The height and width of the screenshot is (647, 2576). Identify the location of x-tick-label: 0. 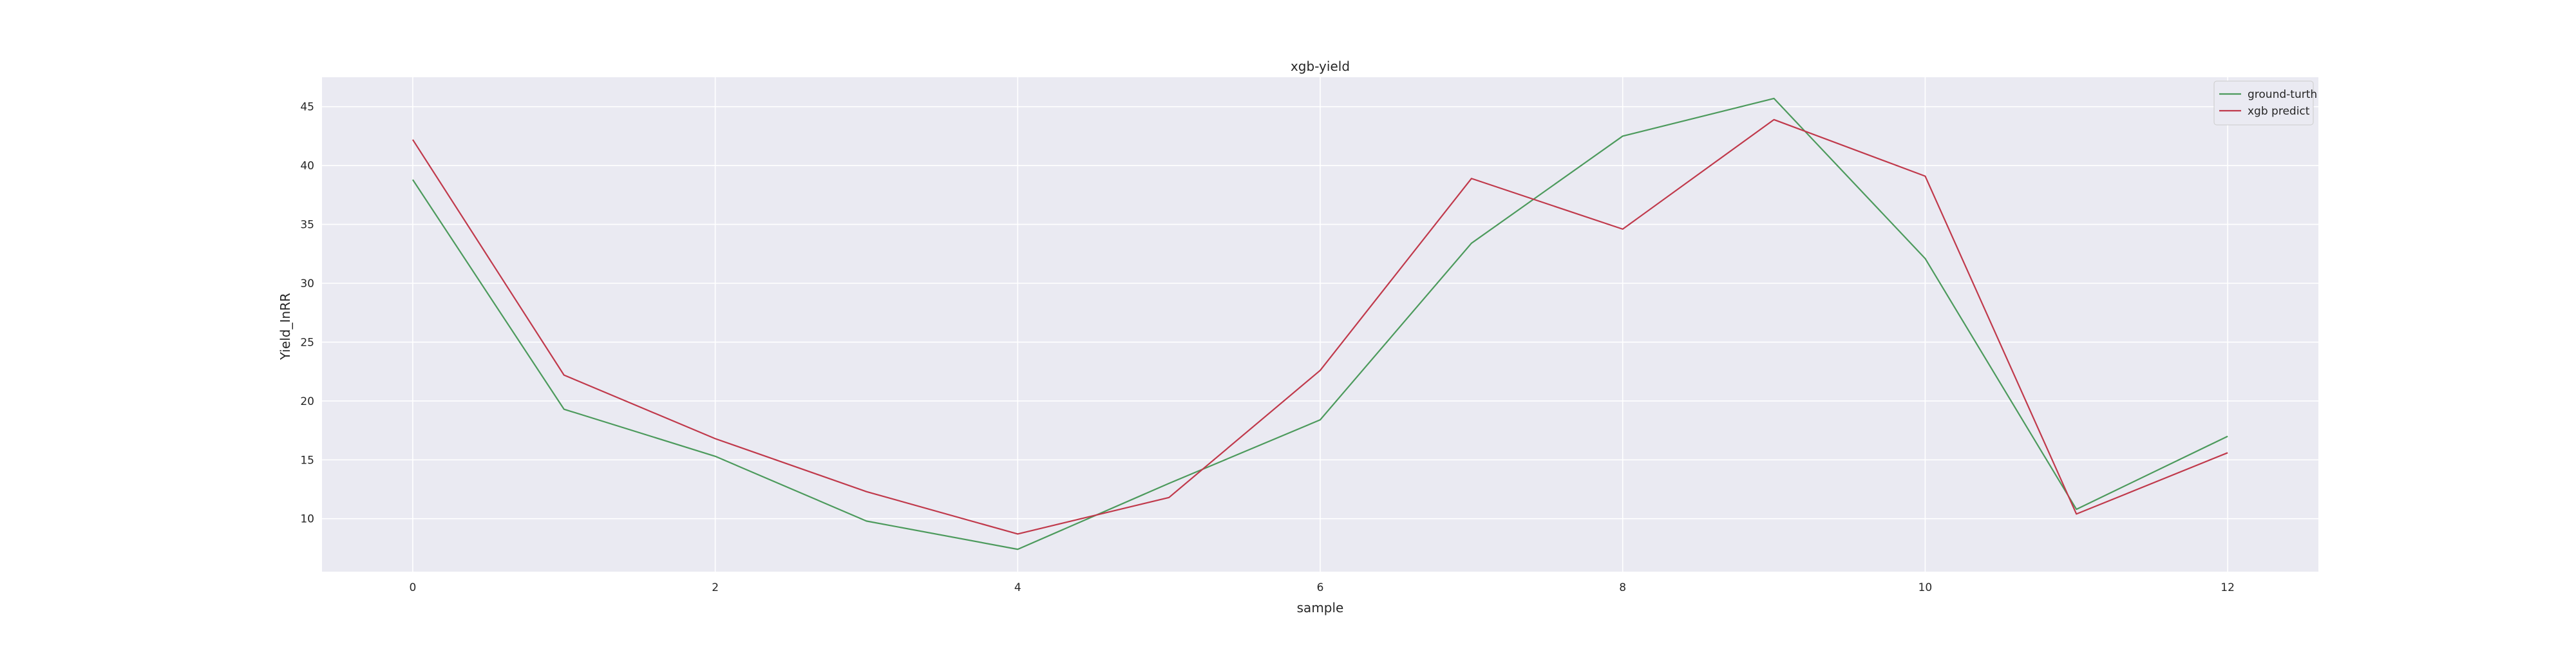
(413, 587).